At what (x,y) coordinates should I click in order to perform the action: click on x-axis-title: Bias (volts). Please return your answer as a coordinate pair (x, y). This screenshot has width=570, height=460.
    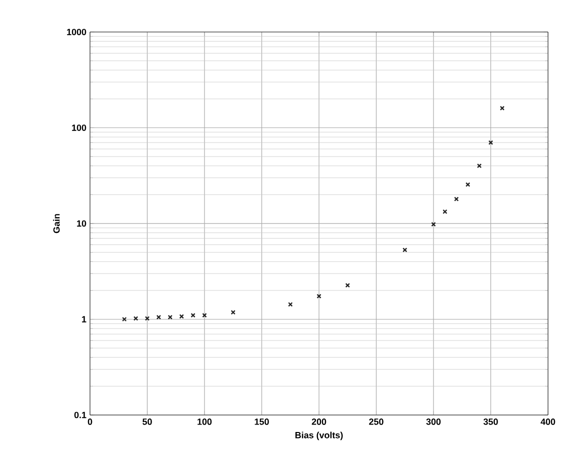
    Looking at the image, I should click on (319, 436).